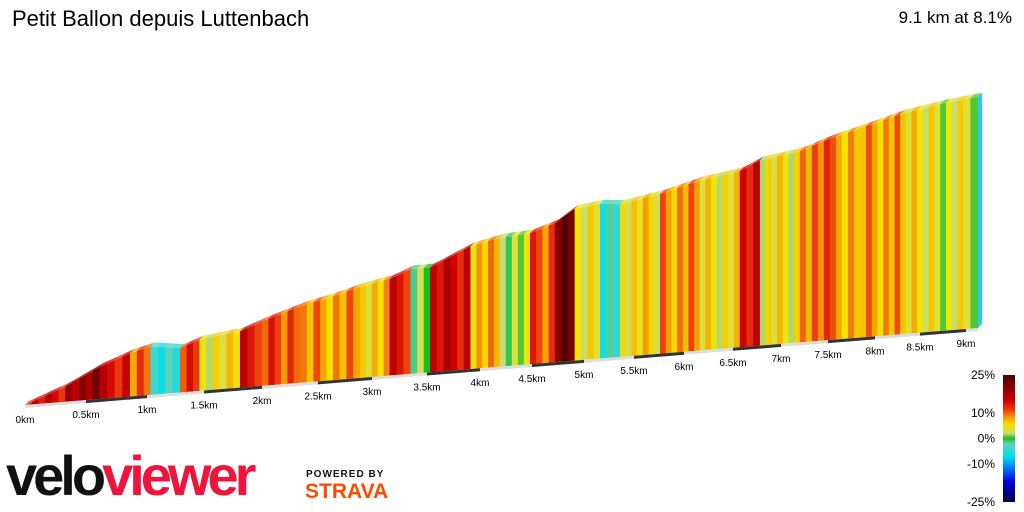 This screenshot has width=1024, height=512. I want to click on x-tick-label: 5km, so click(584, 375).